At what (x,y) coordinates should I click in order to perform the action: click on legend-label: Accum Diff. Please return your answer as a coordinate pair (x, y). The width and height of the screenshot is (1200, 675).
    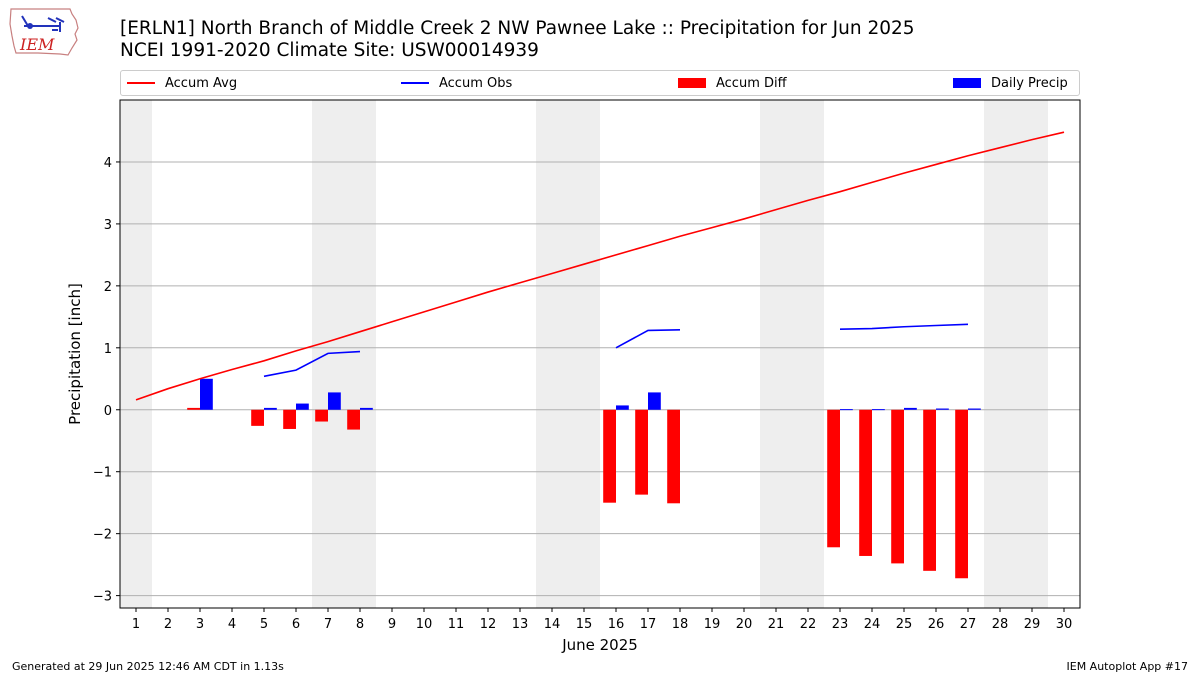
    Looking at the image, I should click on (751, 83).